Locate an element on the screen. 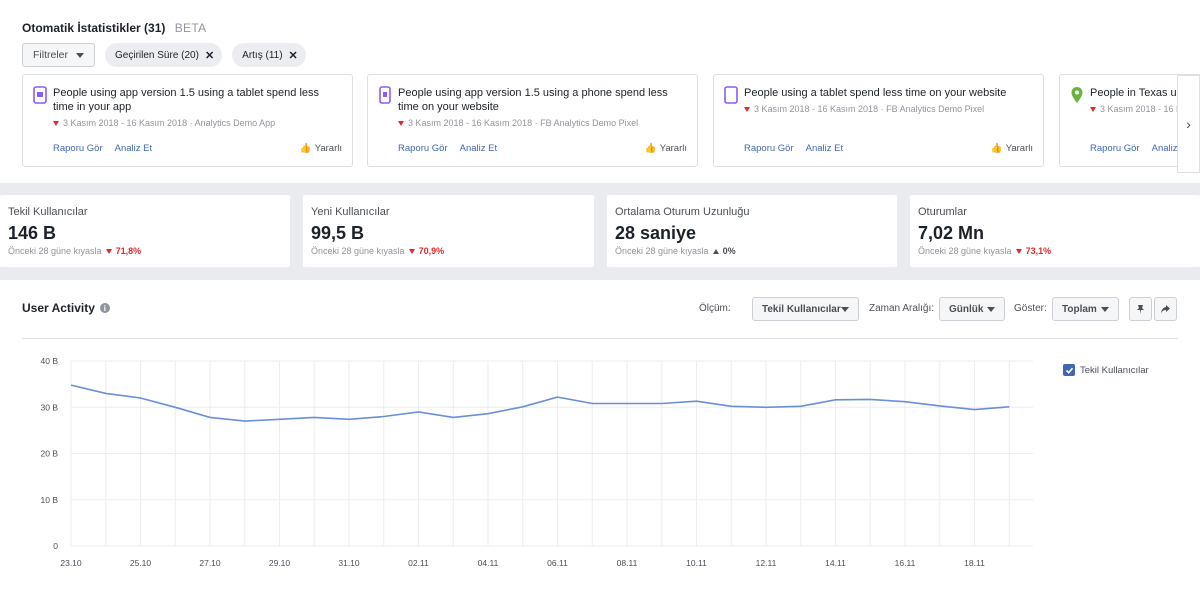 This screenshot has height=599, width=1200. info-icon: i is located at coordinates (104, 308).